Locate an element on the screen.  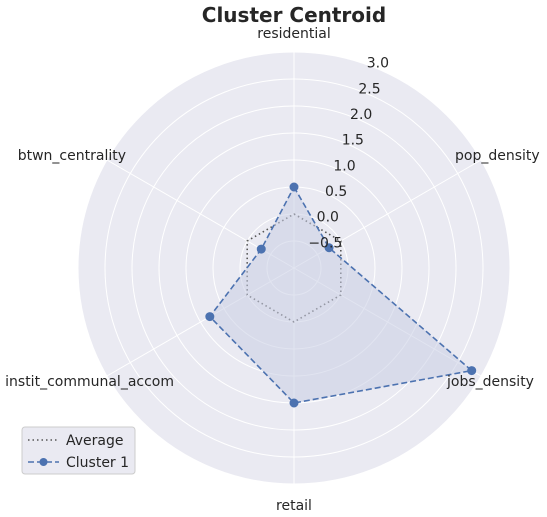
legend-label-cluster-1: Cluster 1 is located at coordinates (97, 463).